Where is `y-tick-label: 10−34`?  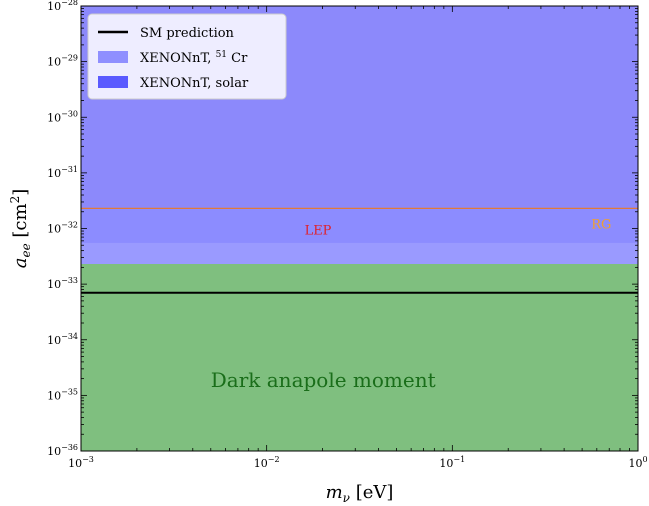 y-tick-label: 10−34 is located at coordinates (62, 339).